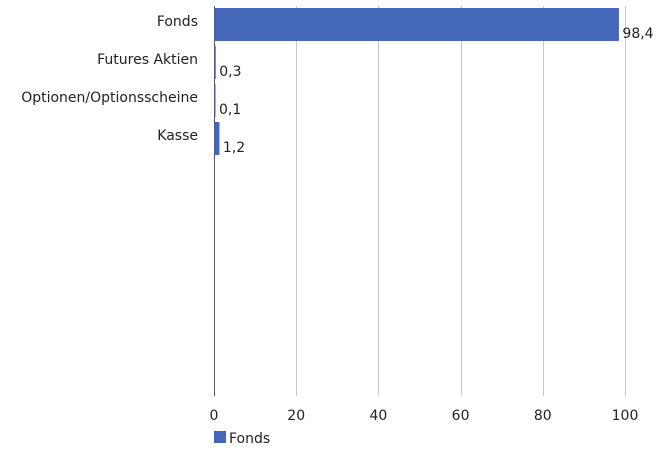 This screenshot has width=659, height=454. Describe the element at coordinates (230, 110) in the screenshot. I see `data-label: 0,1` at that location.